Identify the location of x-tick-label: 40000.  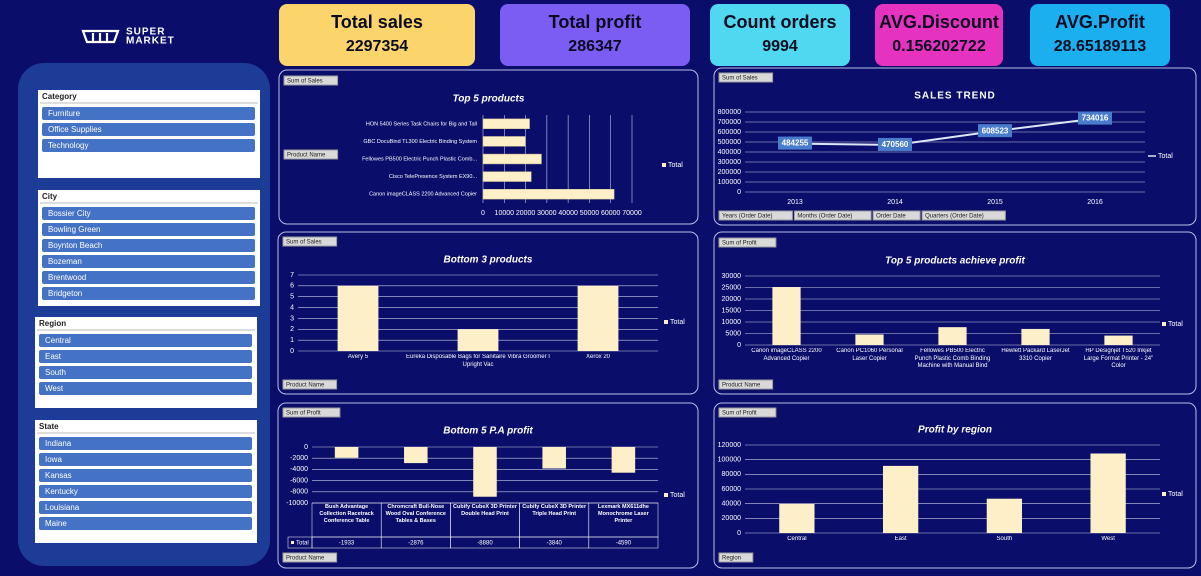
(568, 213).